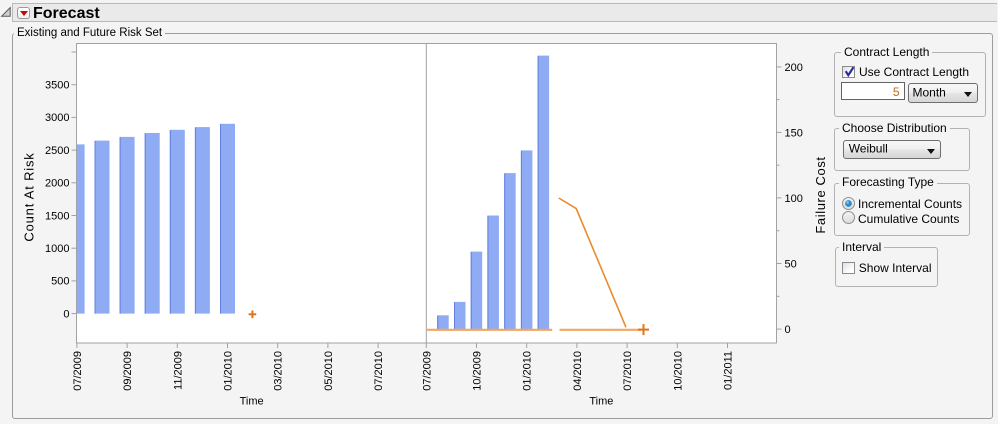 The image size is (998, 424). What do you see at coordinates (178, 370) in the screenshot?
I see `svg-text: 11/2009` at bounding box center [178, 370].